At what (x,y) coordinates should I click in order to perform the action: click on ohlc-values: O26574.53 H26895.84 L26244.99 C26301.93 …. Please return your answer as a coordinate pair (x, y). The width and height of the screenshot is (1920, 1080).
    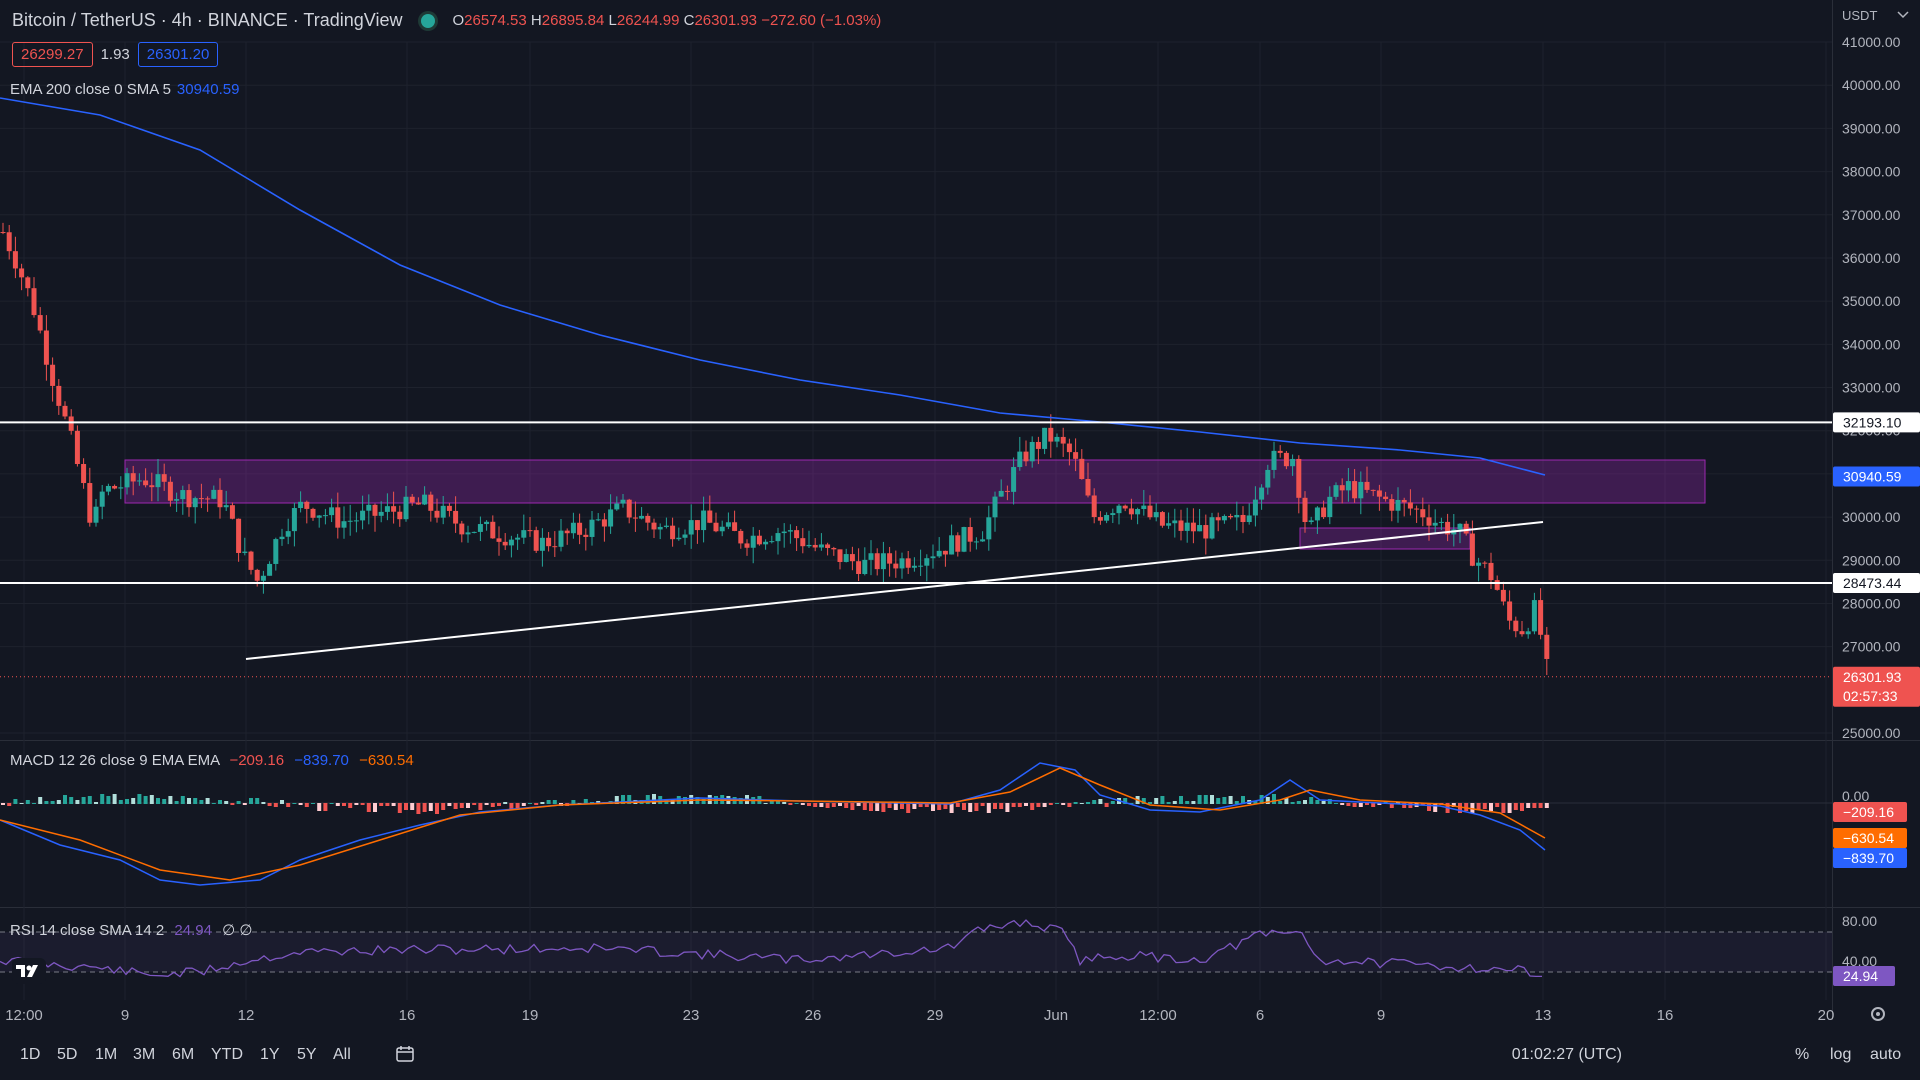
    Looking at the image, I should click on (667, 20).